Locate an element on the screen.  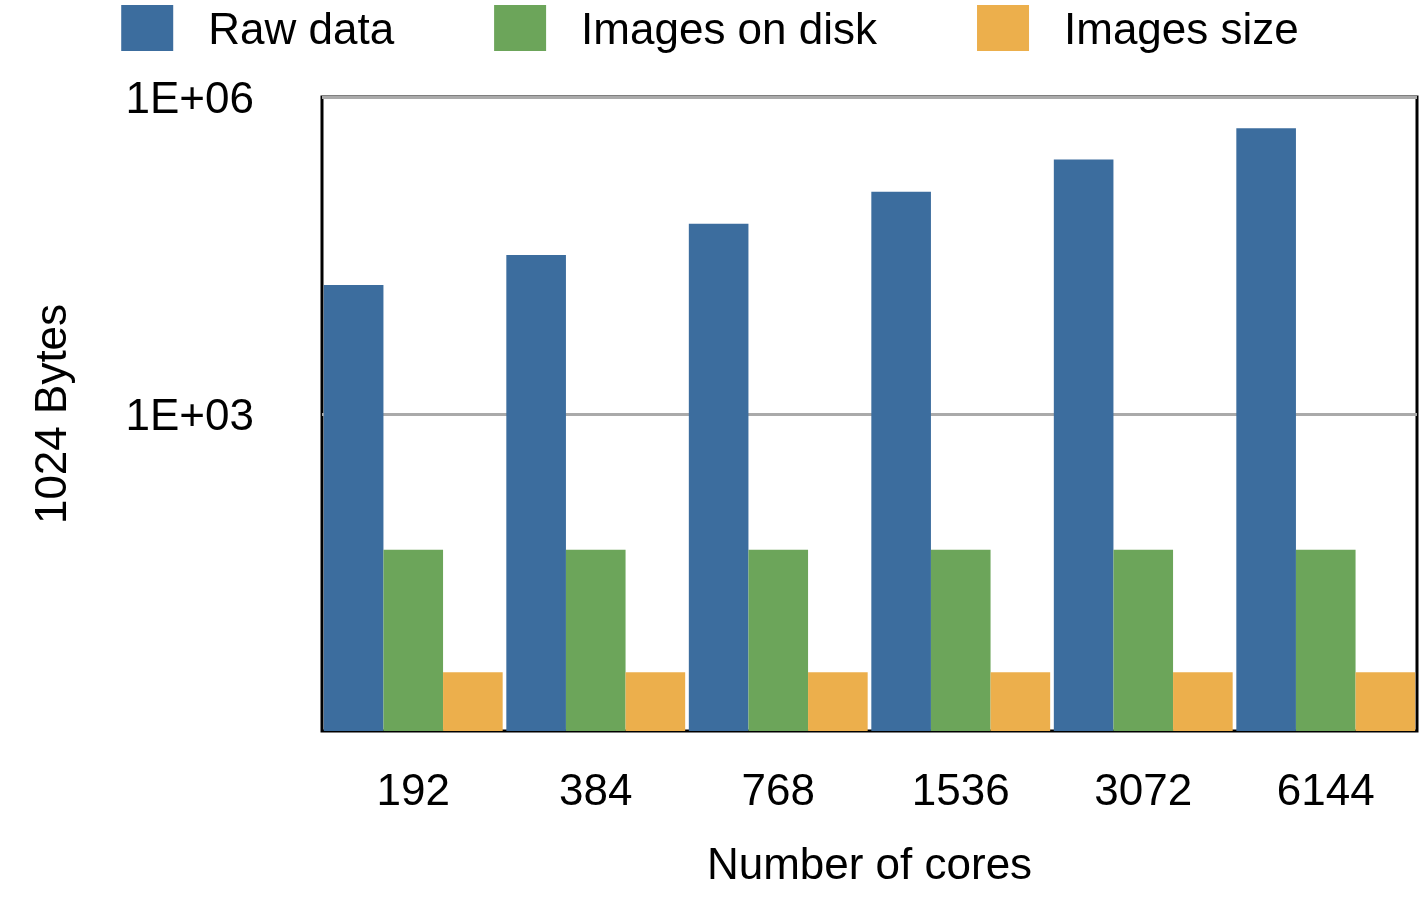
x-tick-label: 768 is located at coordinates (778, 789).